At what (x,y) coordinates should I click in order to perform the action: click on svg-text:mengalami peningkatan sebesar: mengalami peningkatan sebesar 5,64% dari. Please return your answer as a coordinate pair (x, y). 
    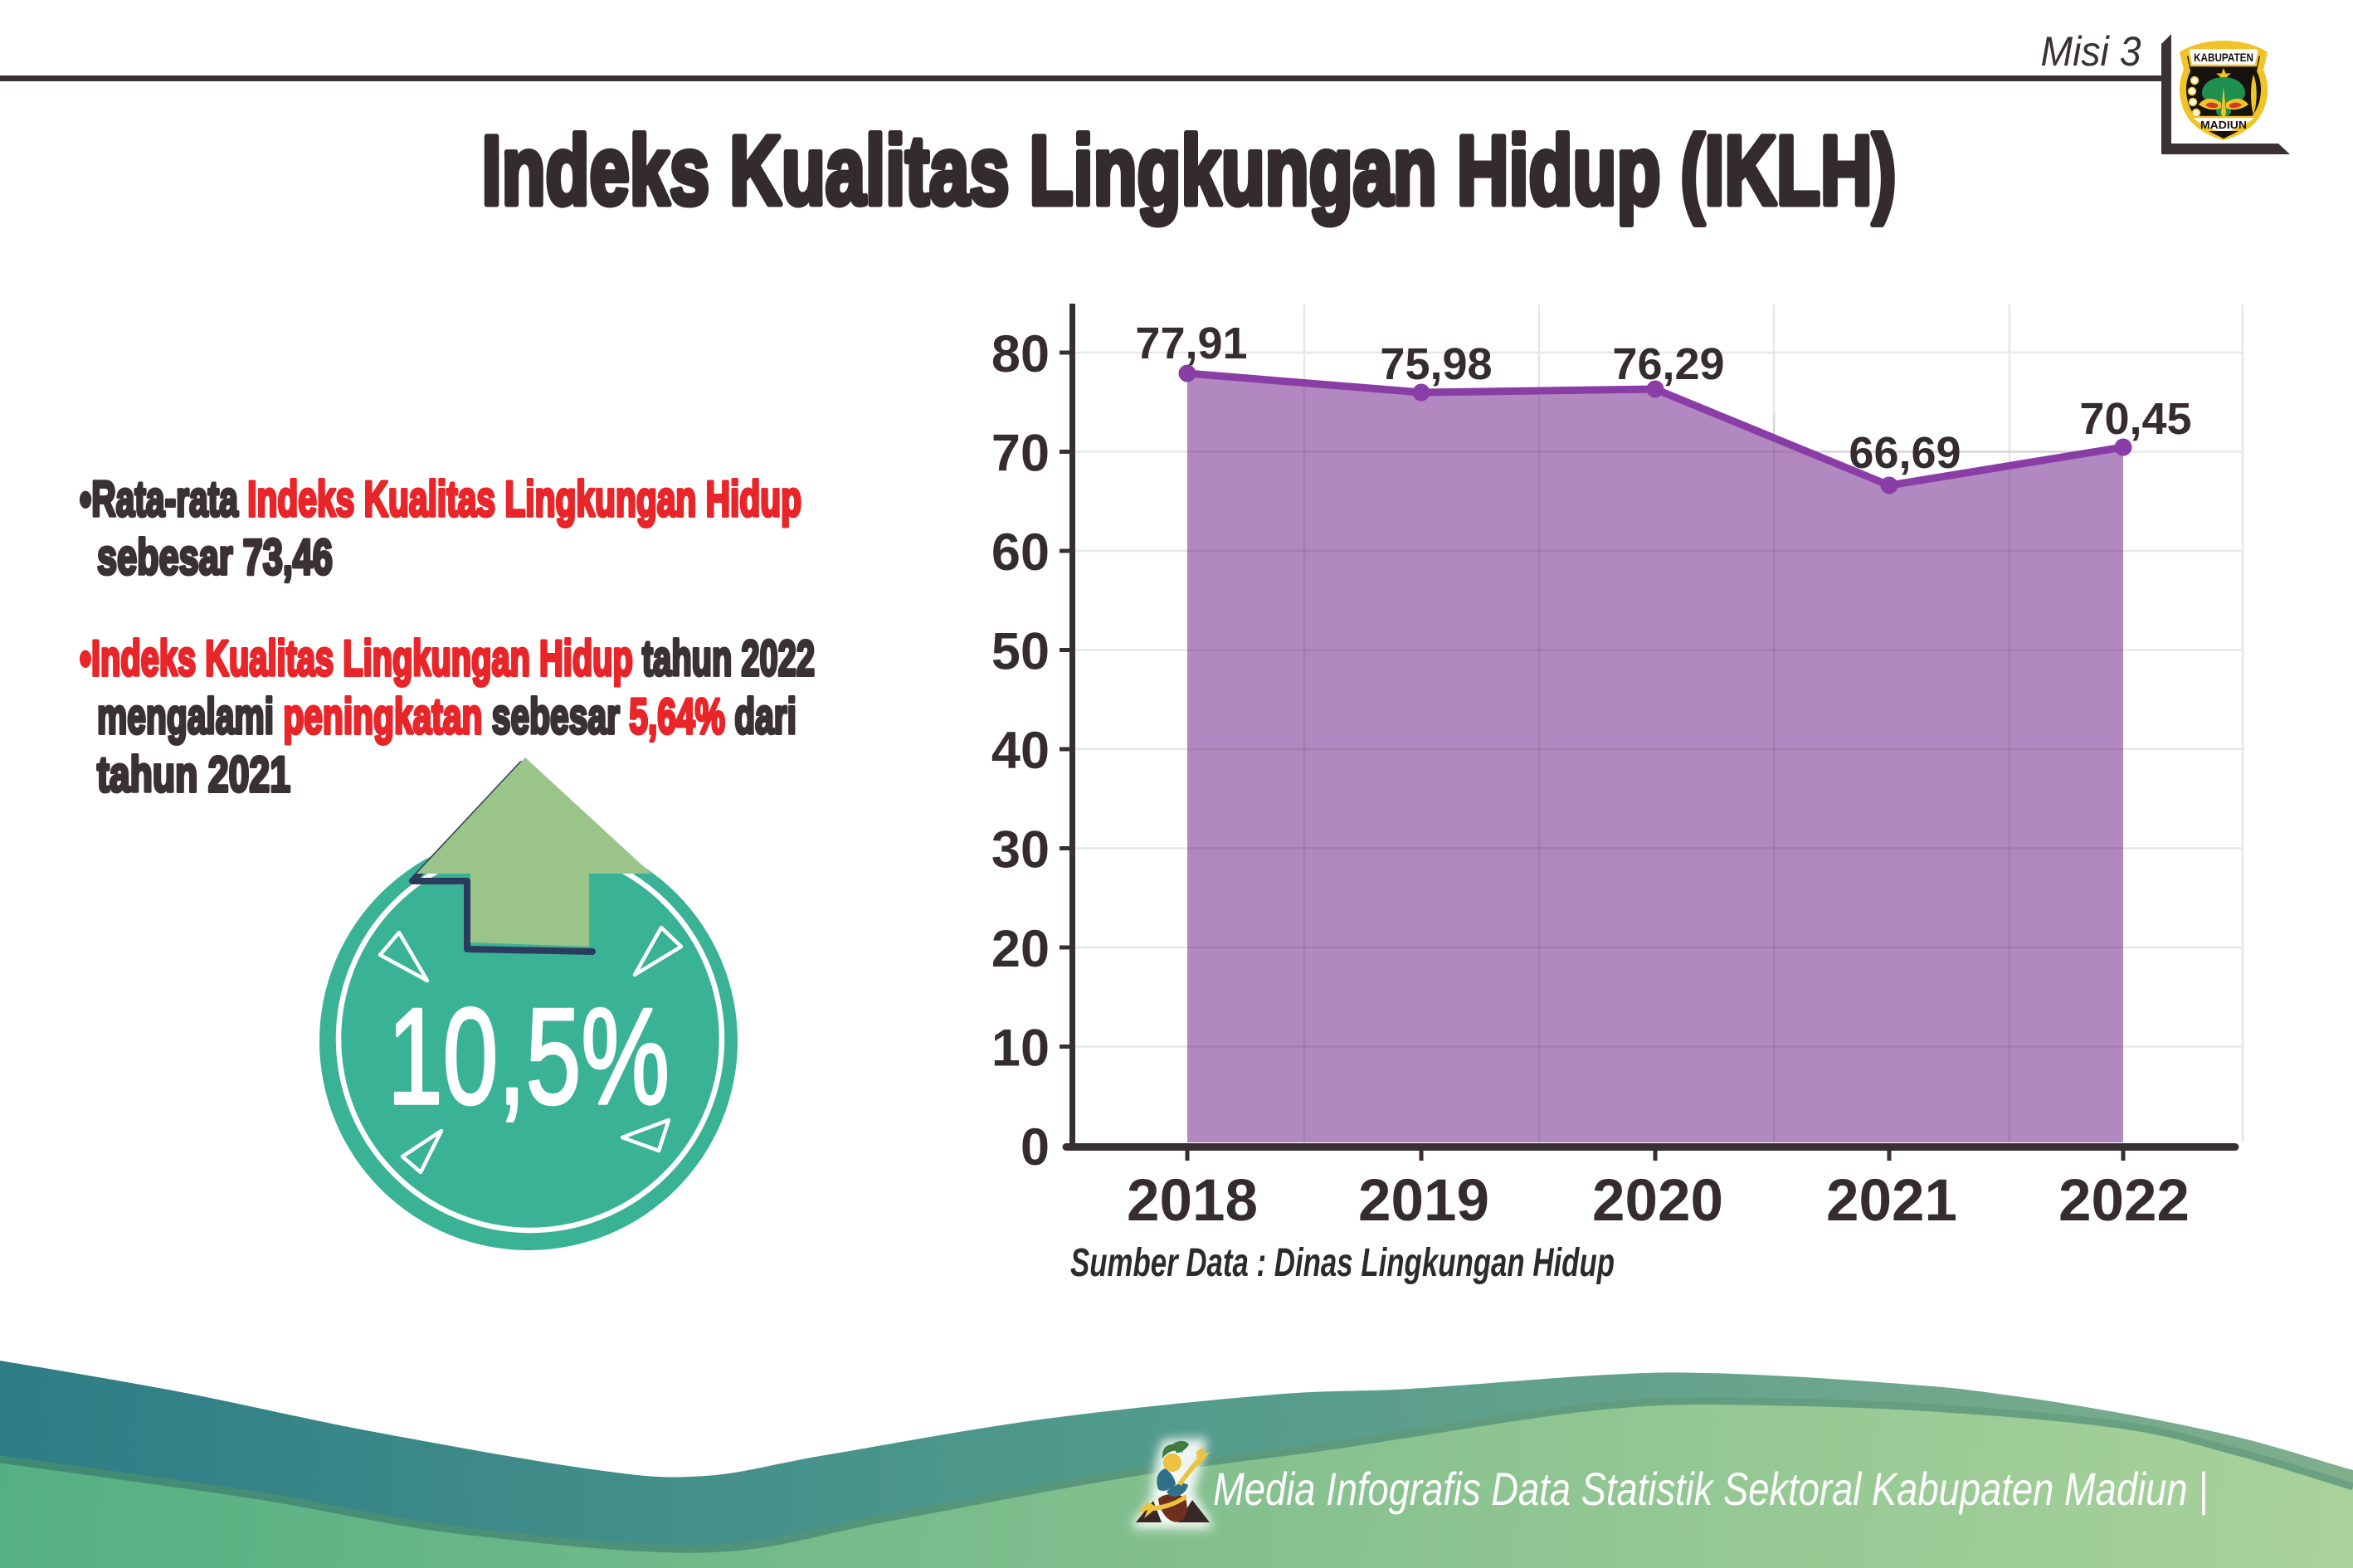
    Looking at the image, I should click on (447, 716).